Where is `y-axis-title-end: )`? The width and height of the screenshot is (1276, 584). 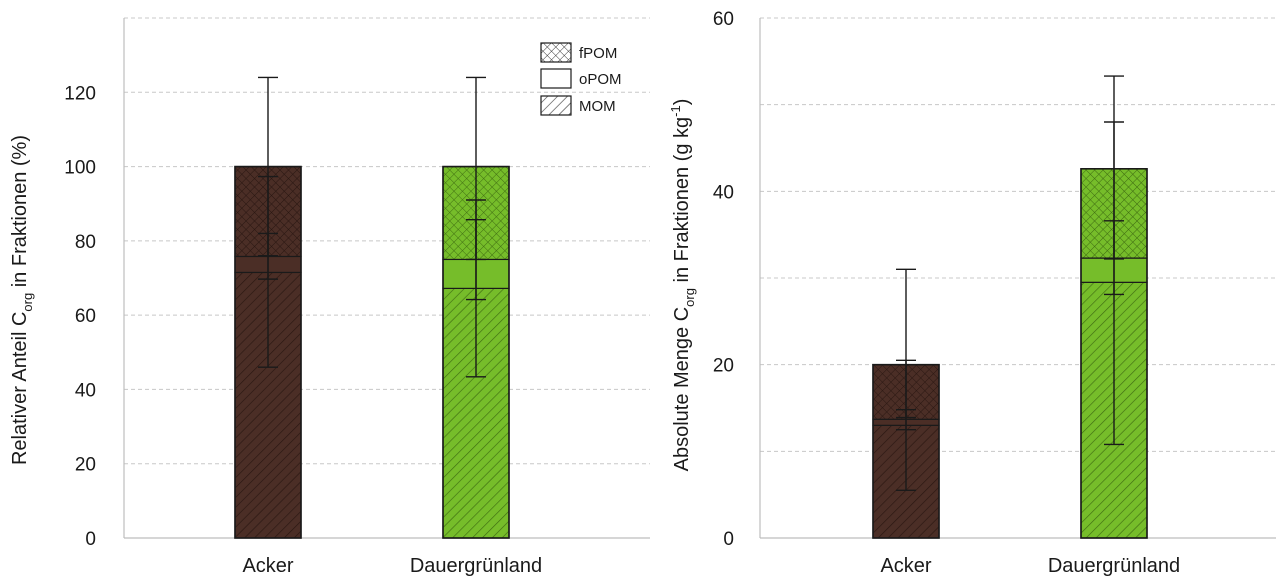 y-axis-title-end: ) is located at coordinates (682, 102).